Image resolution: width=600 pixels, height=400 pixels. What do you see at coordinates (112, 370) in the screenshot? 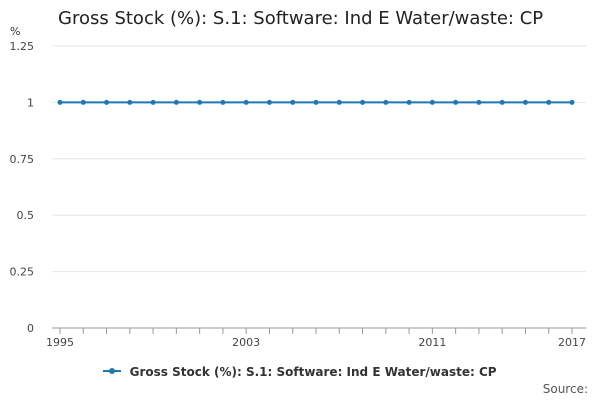
I see `legend-marker` at bounding box center [112, 370].